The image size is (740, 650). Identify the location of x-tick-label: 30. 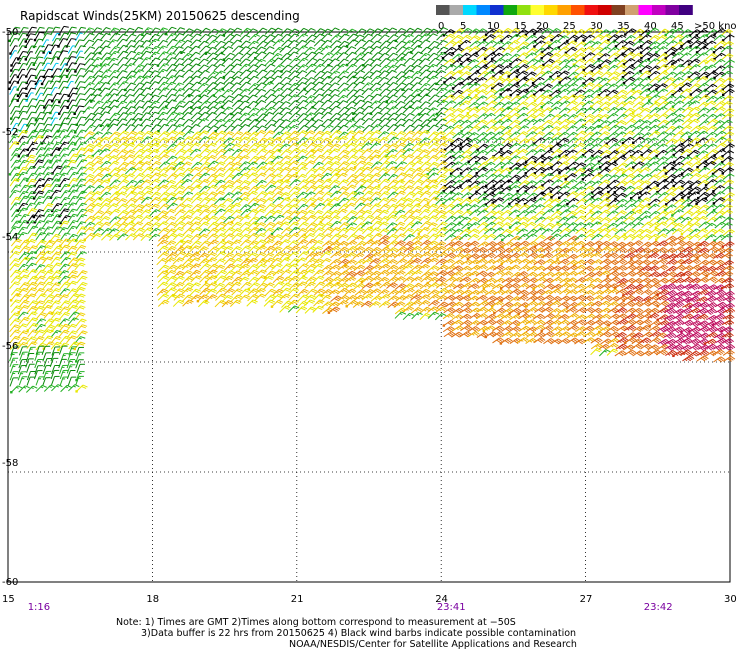
(730, 599).